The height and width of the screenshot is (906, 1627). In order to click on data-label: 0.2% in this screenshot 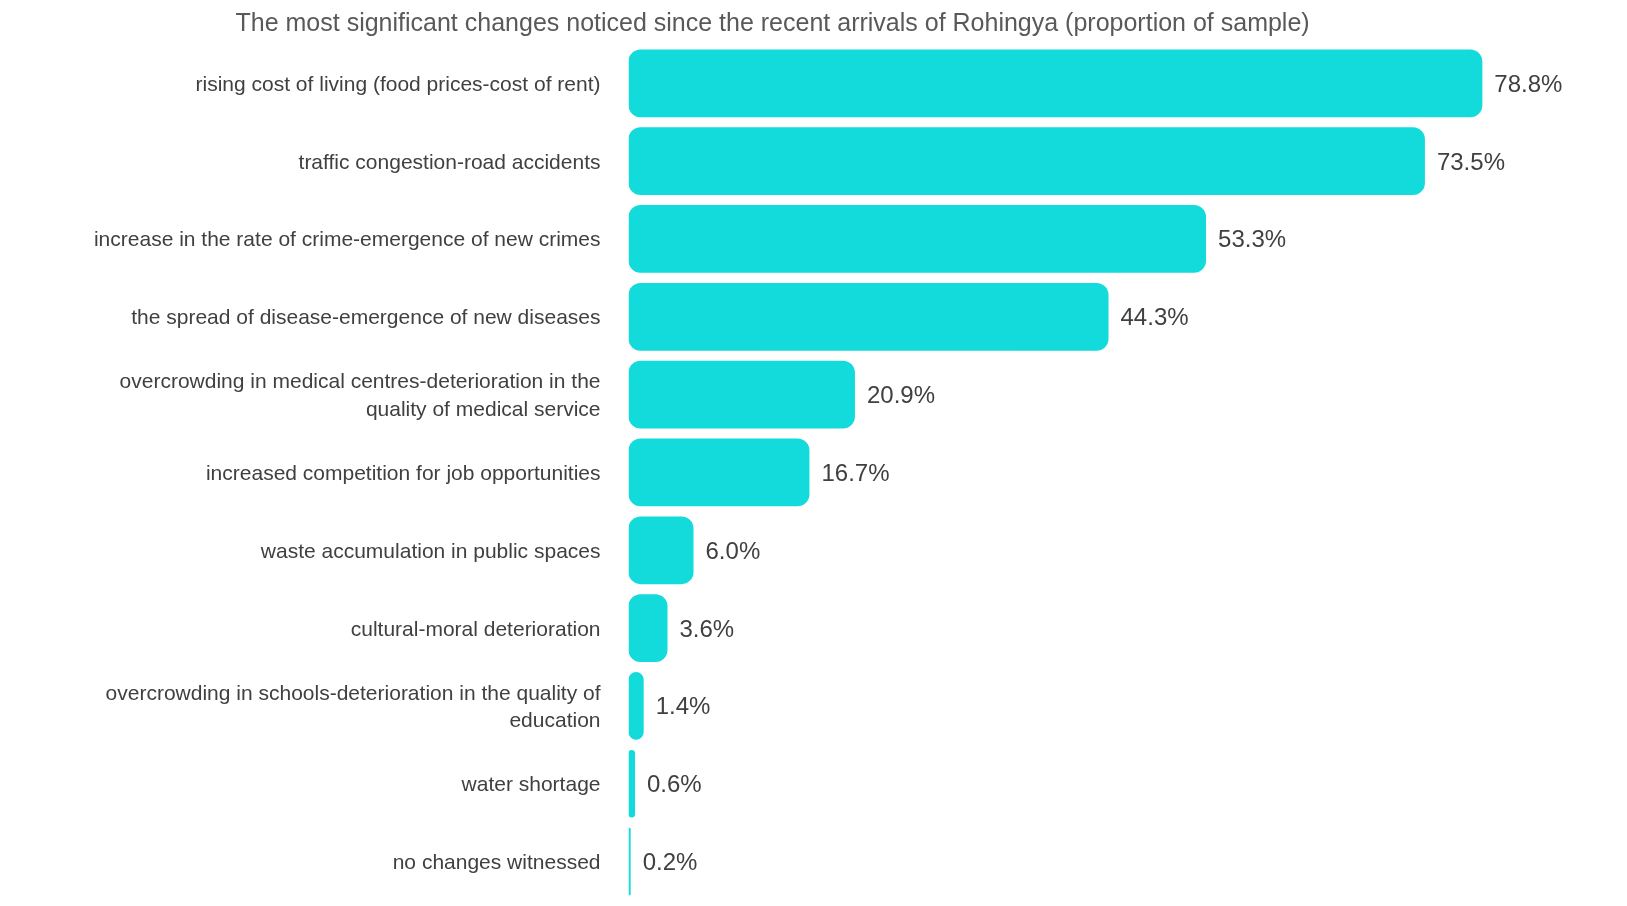, I will do `click(670, 862)`.